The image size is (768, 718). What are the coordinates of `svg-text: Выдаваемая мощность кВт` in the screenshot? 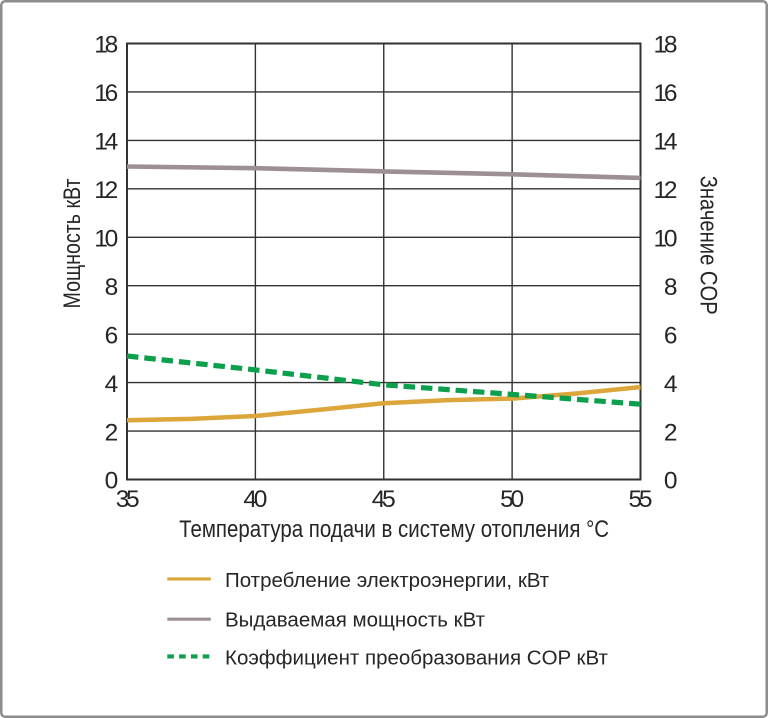 It's located at (355, 620).